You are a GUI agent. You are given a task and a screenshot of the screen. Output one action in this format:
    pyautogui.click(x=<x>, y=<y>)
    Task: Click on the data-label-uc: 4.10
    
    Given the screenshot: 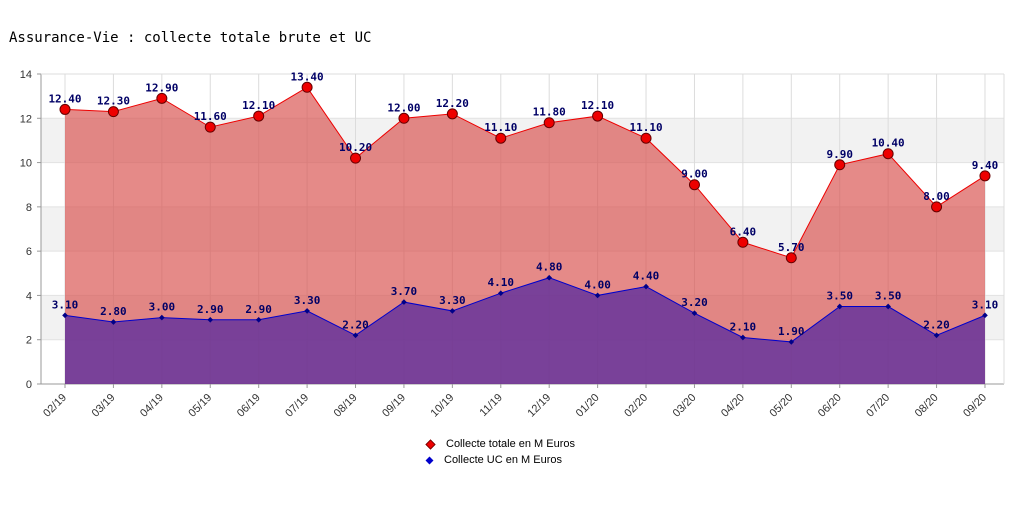 What is the action you would take?
    pyautogui.click(x=501, y=282)
    